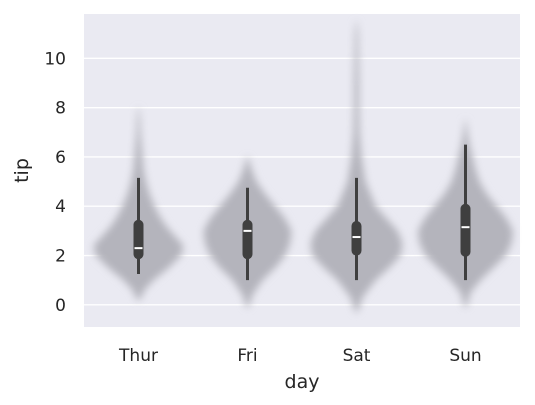  Describe the element at coordinates (247, 239) in the screenshot. I see `iqr-box-fri` at that location.